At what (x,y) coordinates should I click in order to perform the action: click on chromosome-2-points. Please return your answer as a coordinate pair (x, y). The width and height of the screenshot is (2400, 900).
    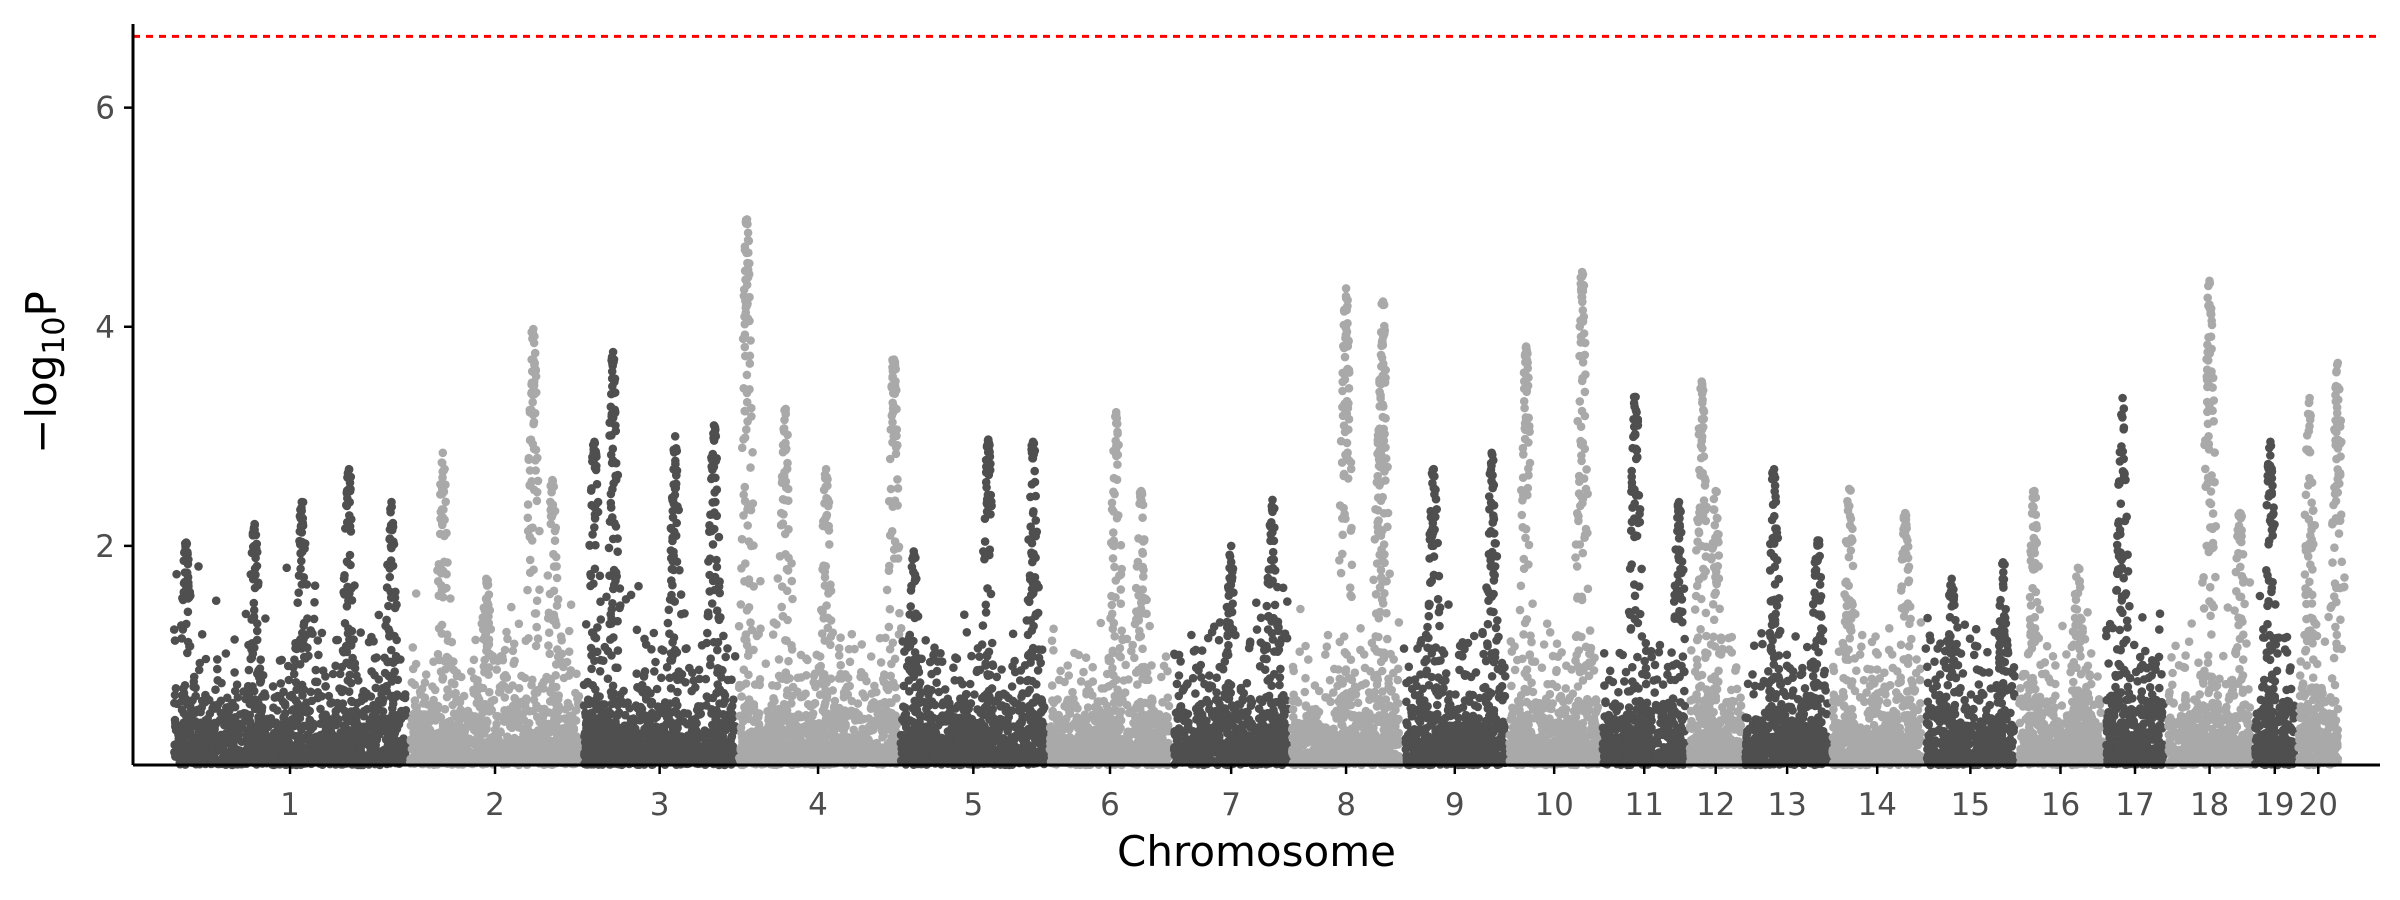
    Looking at the image, I should click on (495, 547).